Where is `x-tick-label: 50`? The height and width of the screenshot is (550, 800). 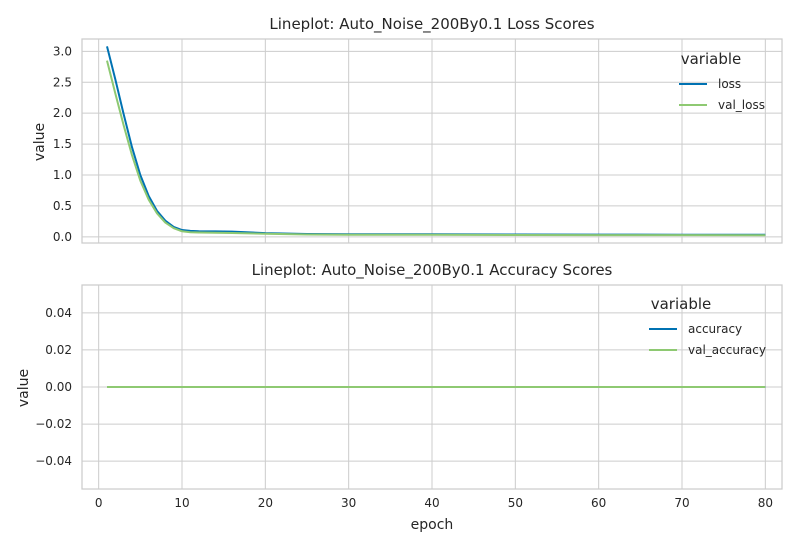 x-tick-label: 50 is located at coordinates (515, 503).